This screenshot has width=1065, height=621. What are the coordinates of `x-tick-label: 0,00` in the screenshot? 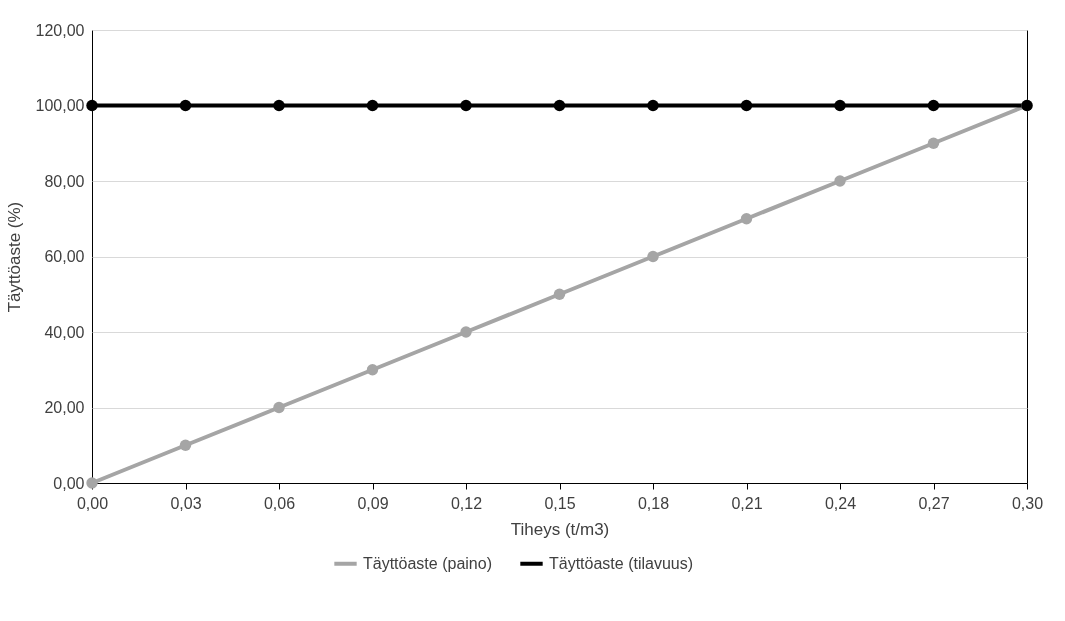 It's located at (92, 503).